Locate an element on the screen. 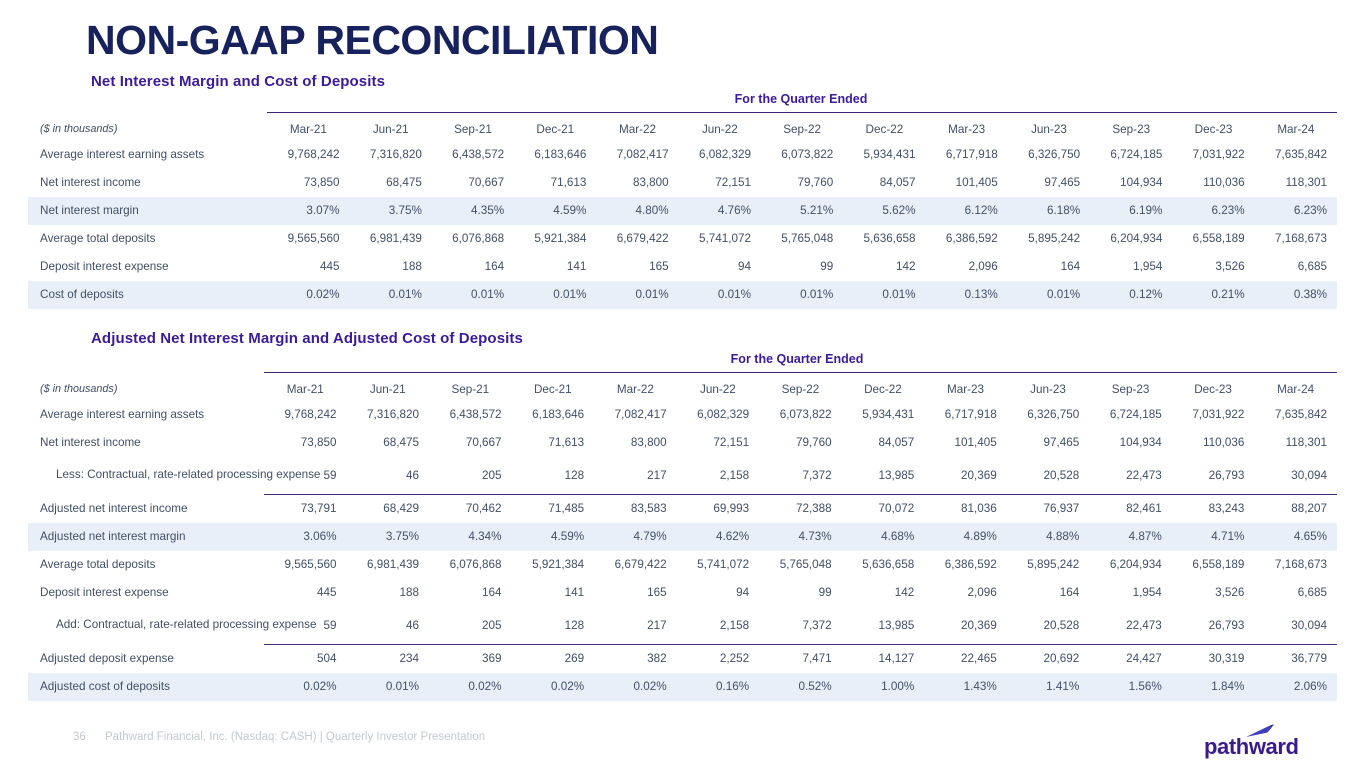 This screenshot has height=768, width=1365. table-cell: 99 is located at coordinates (827, 266).